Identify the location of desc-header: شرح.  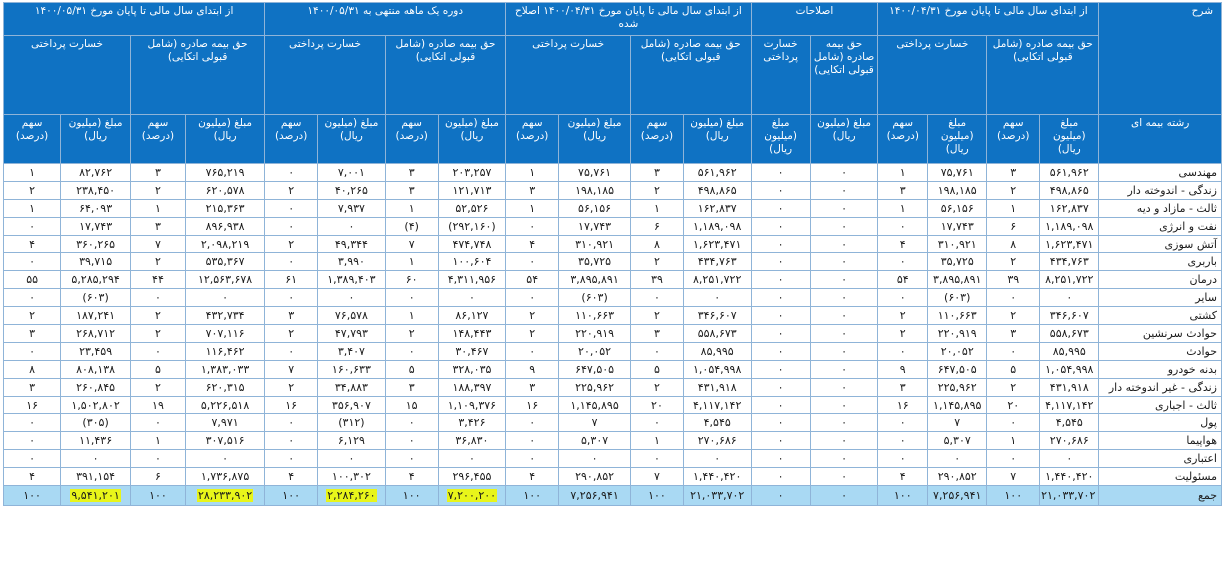
(1160, 58).